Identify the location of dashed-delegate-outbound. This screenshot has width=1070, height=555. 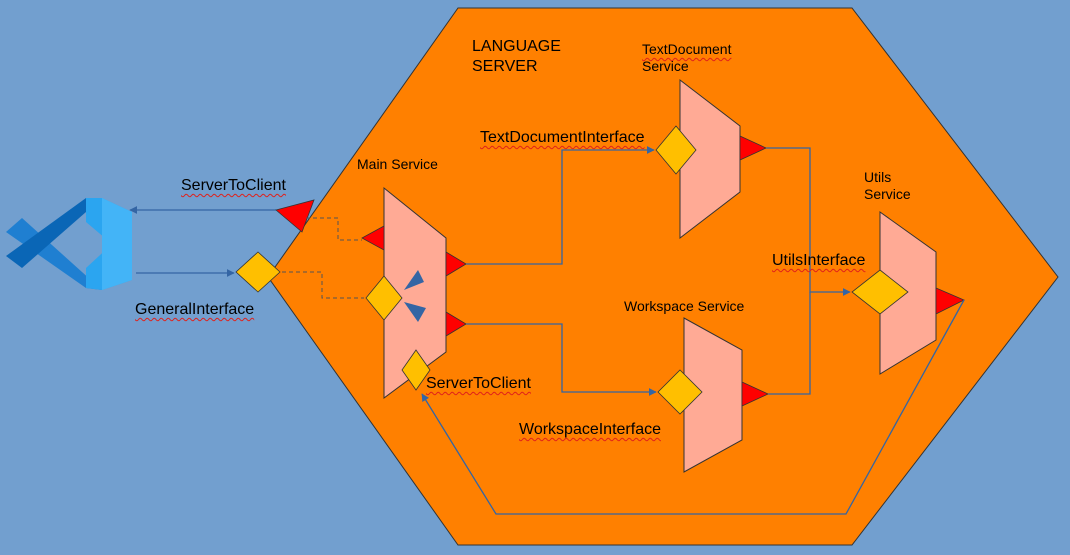
(334, 229).